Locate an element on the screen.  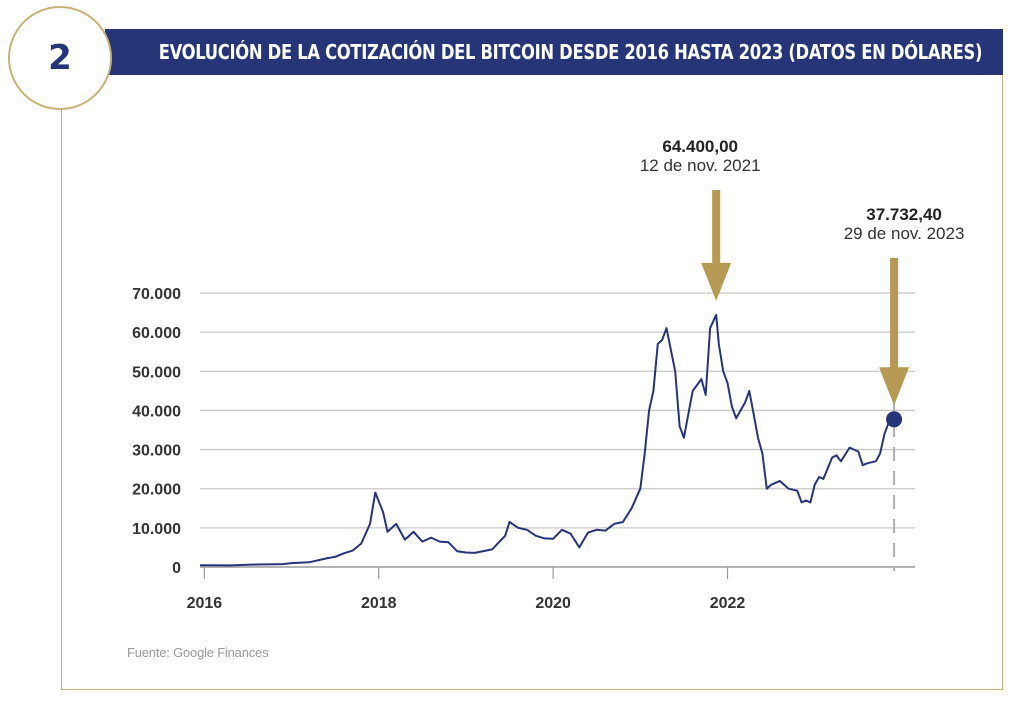
y-tick-label: 70.000 is located at coordinates (156, 294).